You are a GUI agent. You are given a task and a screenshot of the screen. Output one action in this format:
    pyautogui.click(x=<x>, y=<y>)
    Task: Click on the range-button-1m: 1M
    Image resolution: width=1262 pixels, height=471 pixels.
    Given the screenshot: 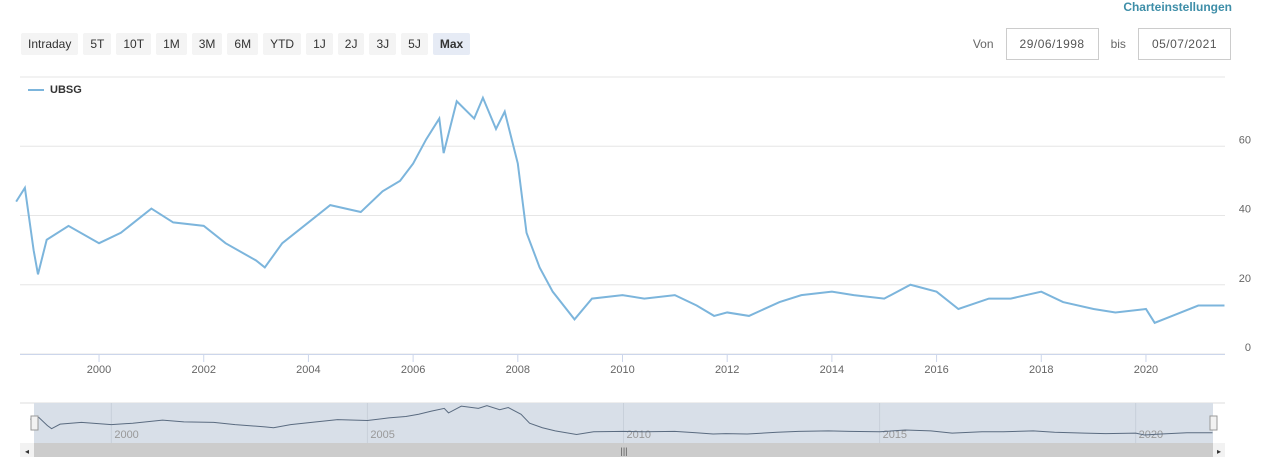 What is the action you would take?
    pyautogui.click(x=171, y=44)
    